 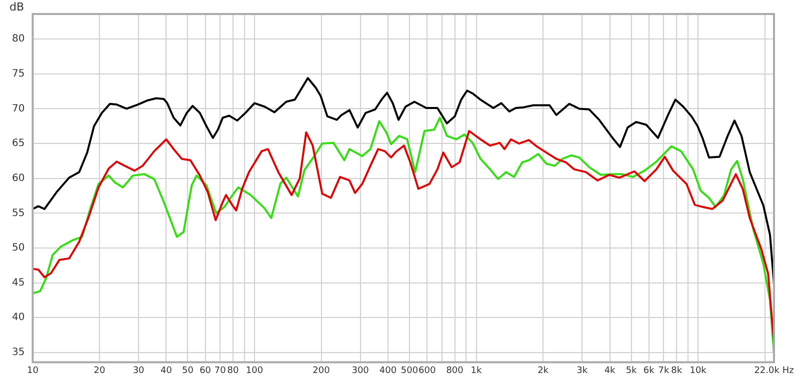 What do you see at coordinates (18, 108) in the screenshot?
I see `y-tick-label: 70` at bounding box center [18, 108].